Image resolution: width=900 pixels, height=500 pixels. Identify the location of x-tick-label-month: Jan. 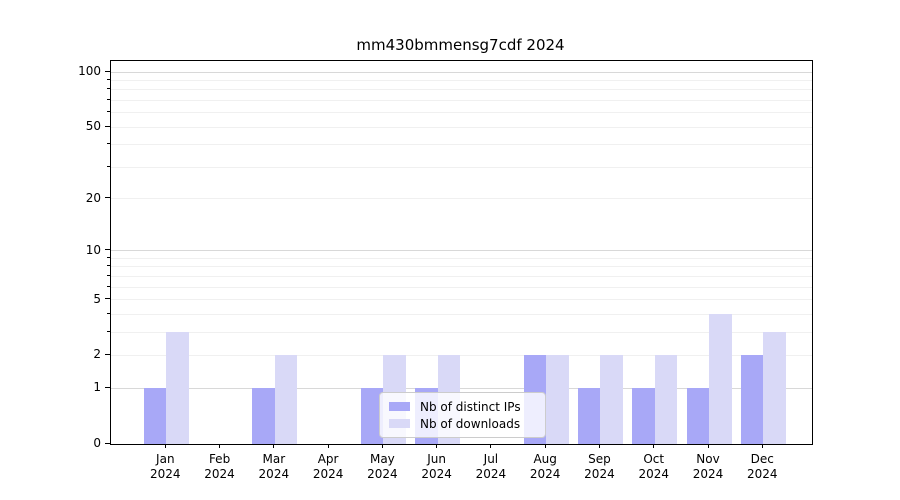
(165, 459).